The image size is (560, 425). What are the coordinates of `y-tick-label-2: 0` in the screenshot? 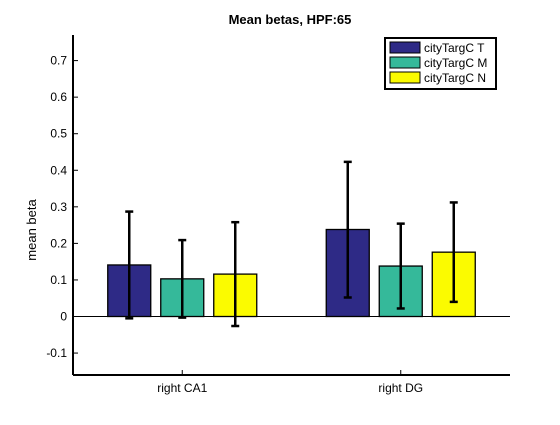 It's located at (63, 317).